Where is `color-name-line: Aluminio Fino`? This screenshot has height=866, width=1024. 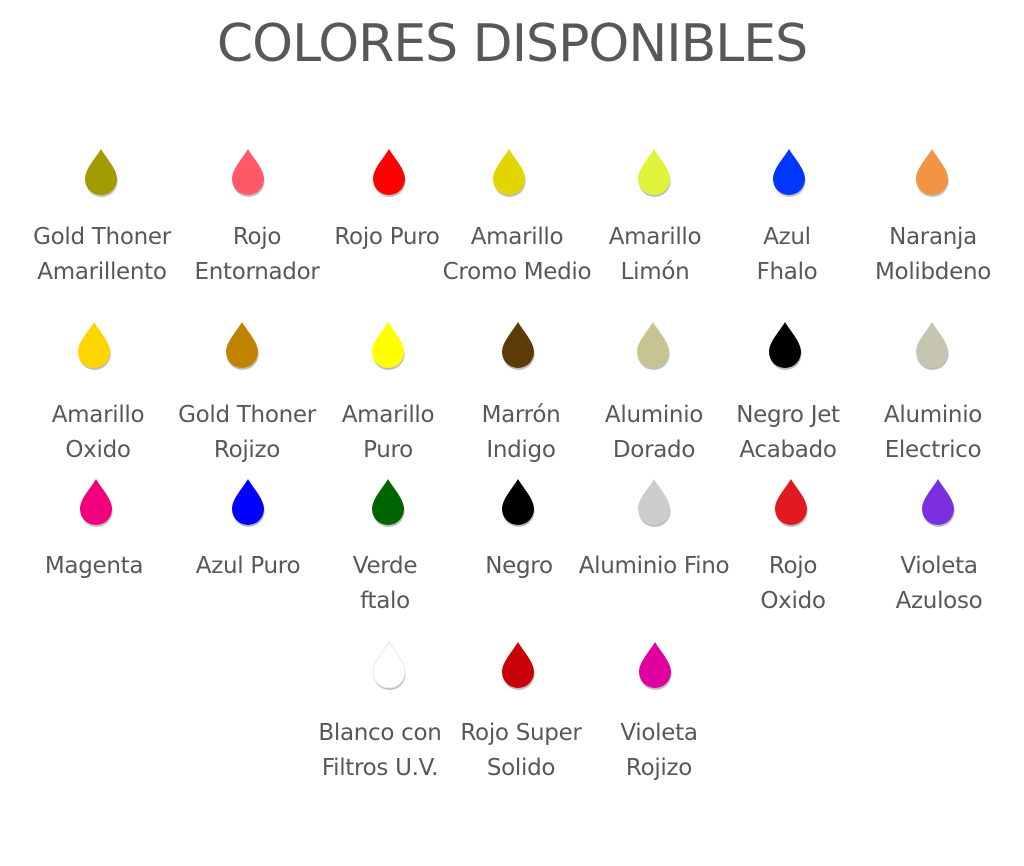 color-name-line: Aluminio Fino is located at coordinates (654, 566).